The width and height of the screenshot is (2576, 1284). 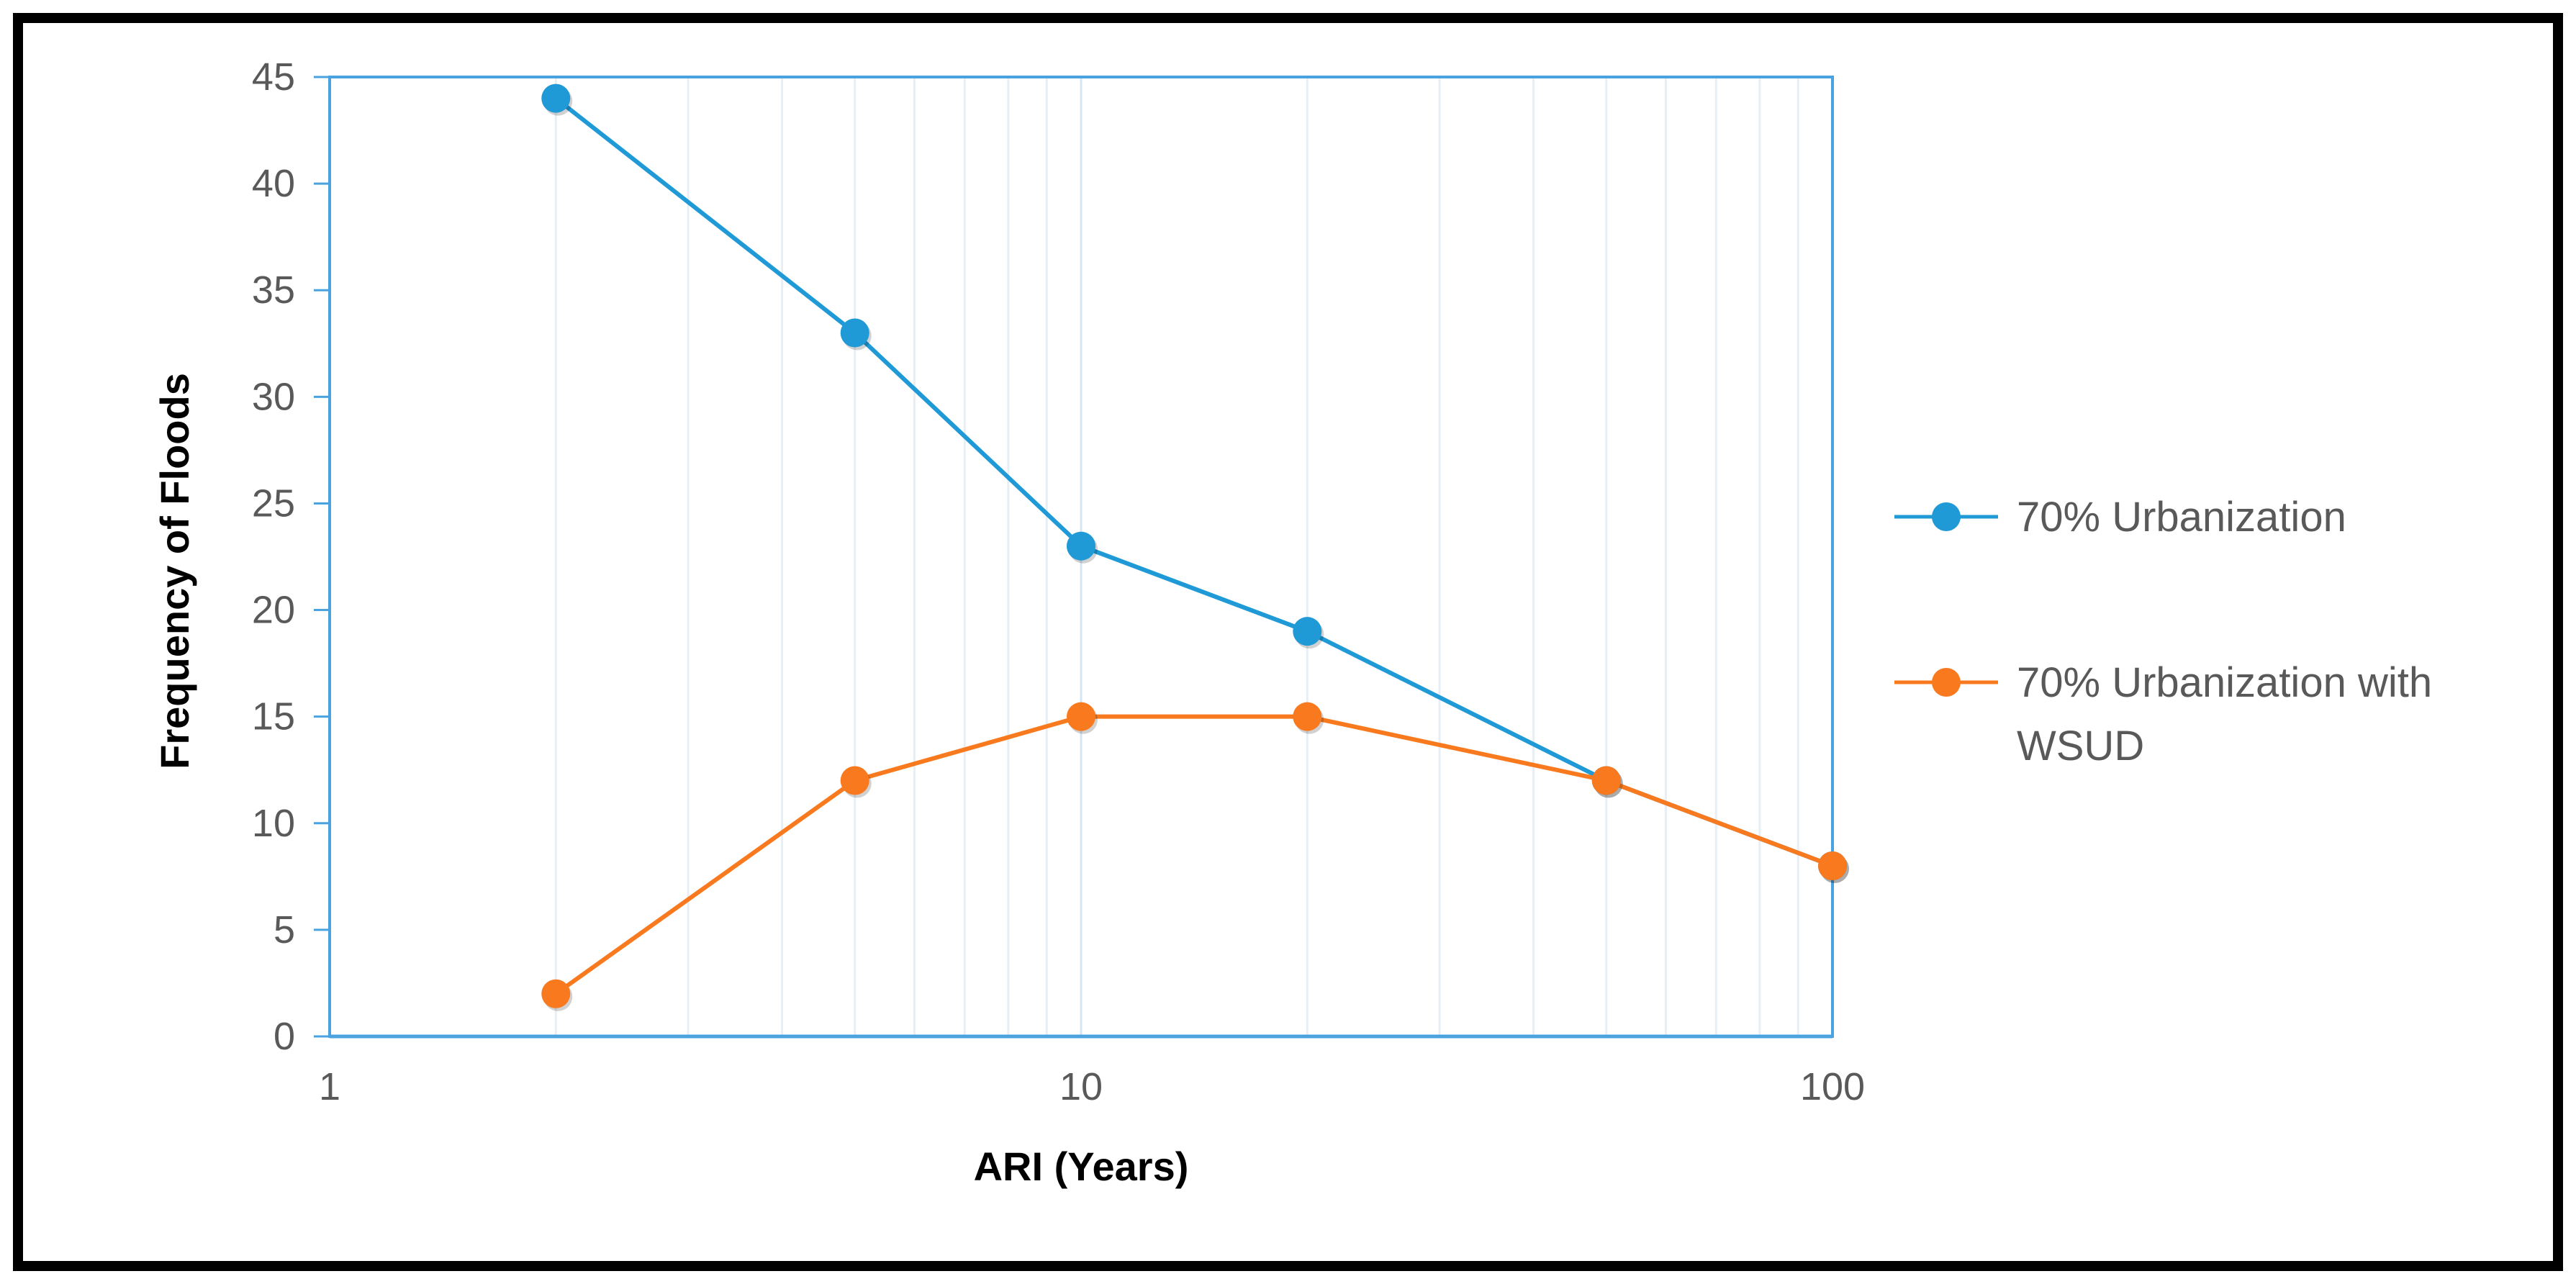 I want to click on y-tick-label: 20, so click(x=273, y=610).